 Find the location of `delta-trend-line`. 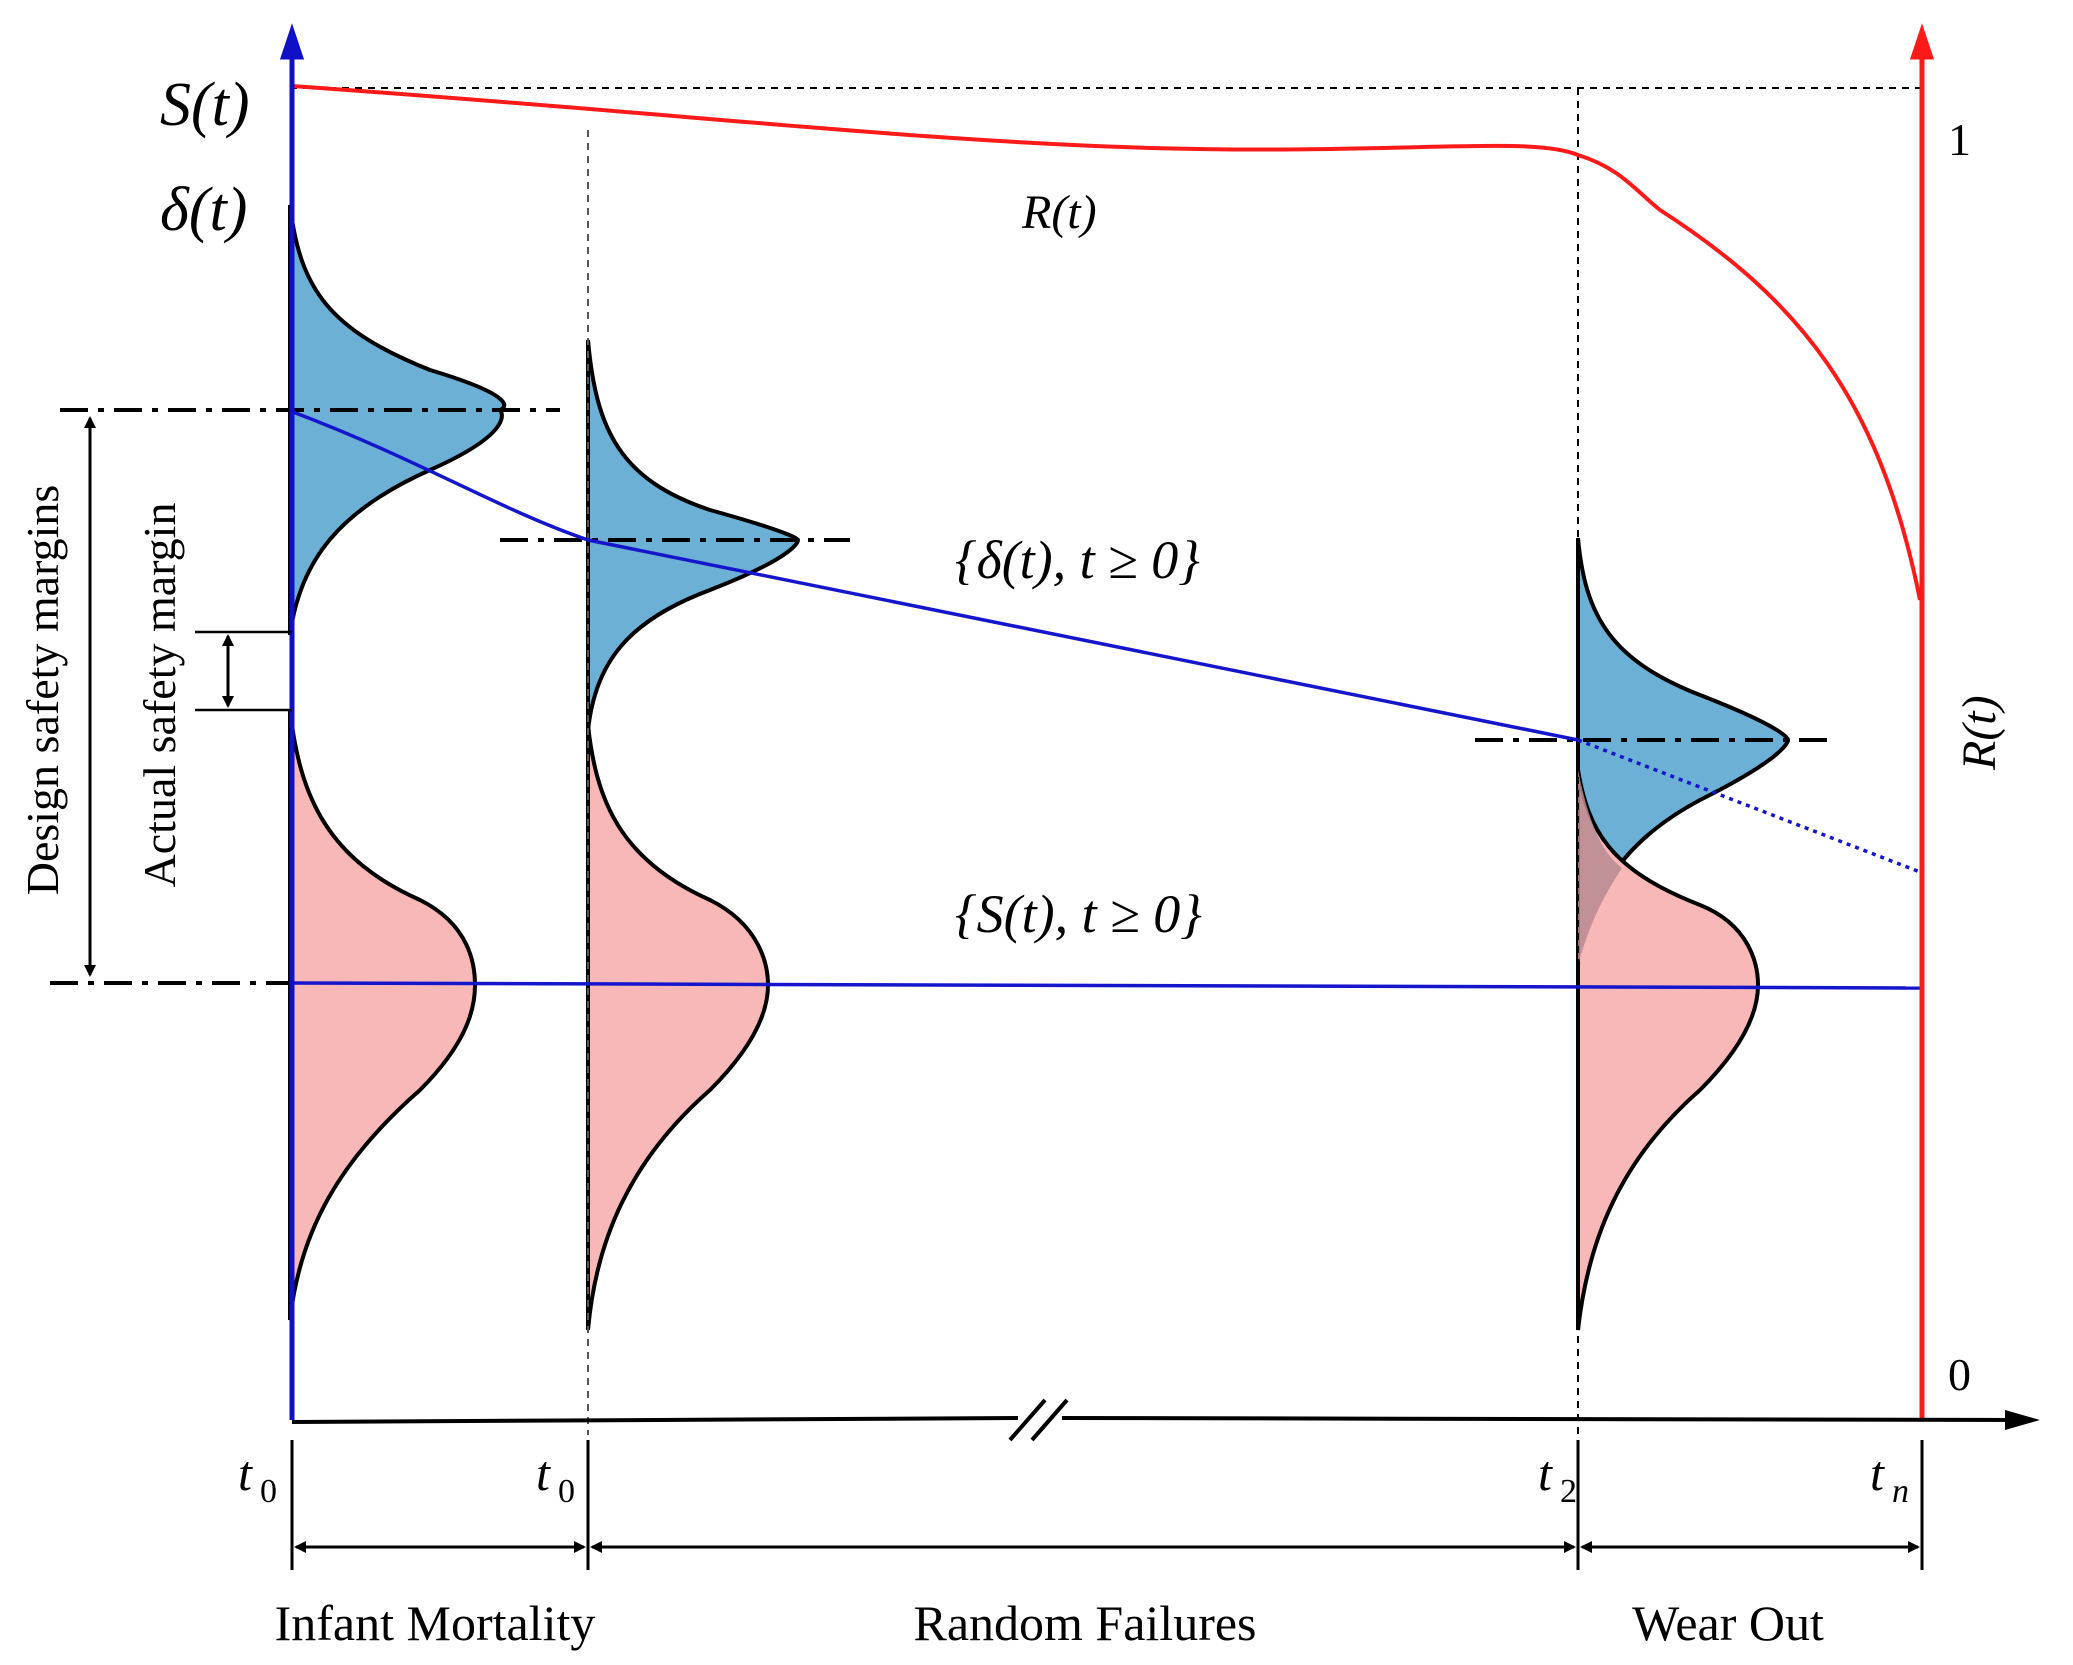

delta-trend-line is located at coordinates (935, 576).